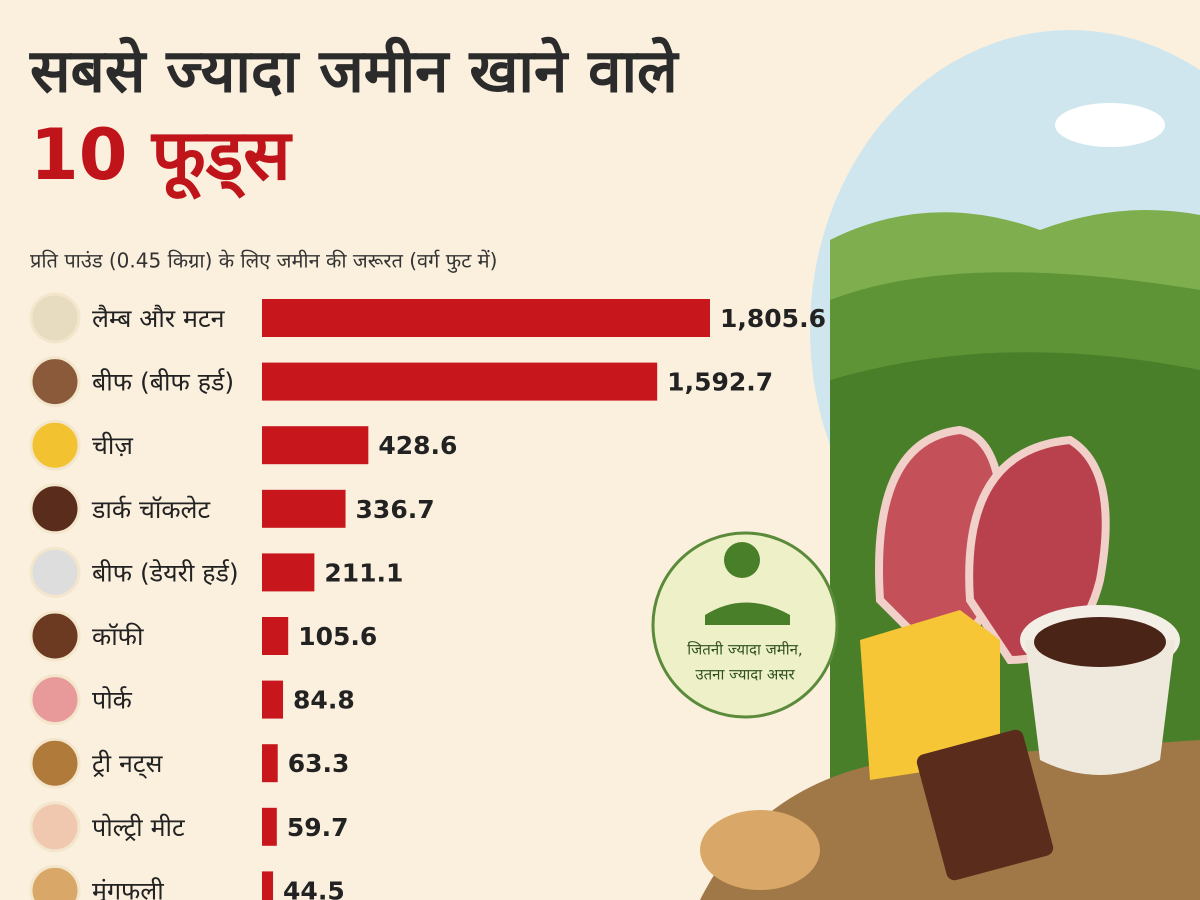  I want to click on value-label: 44.5, so click(314, 888).